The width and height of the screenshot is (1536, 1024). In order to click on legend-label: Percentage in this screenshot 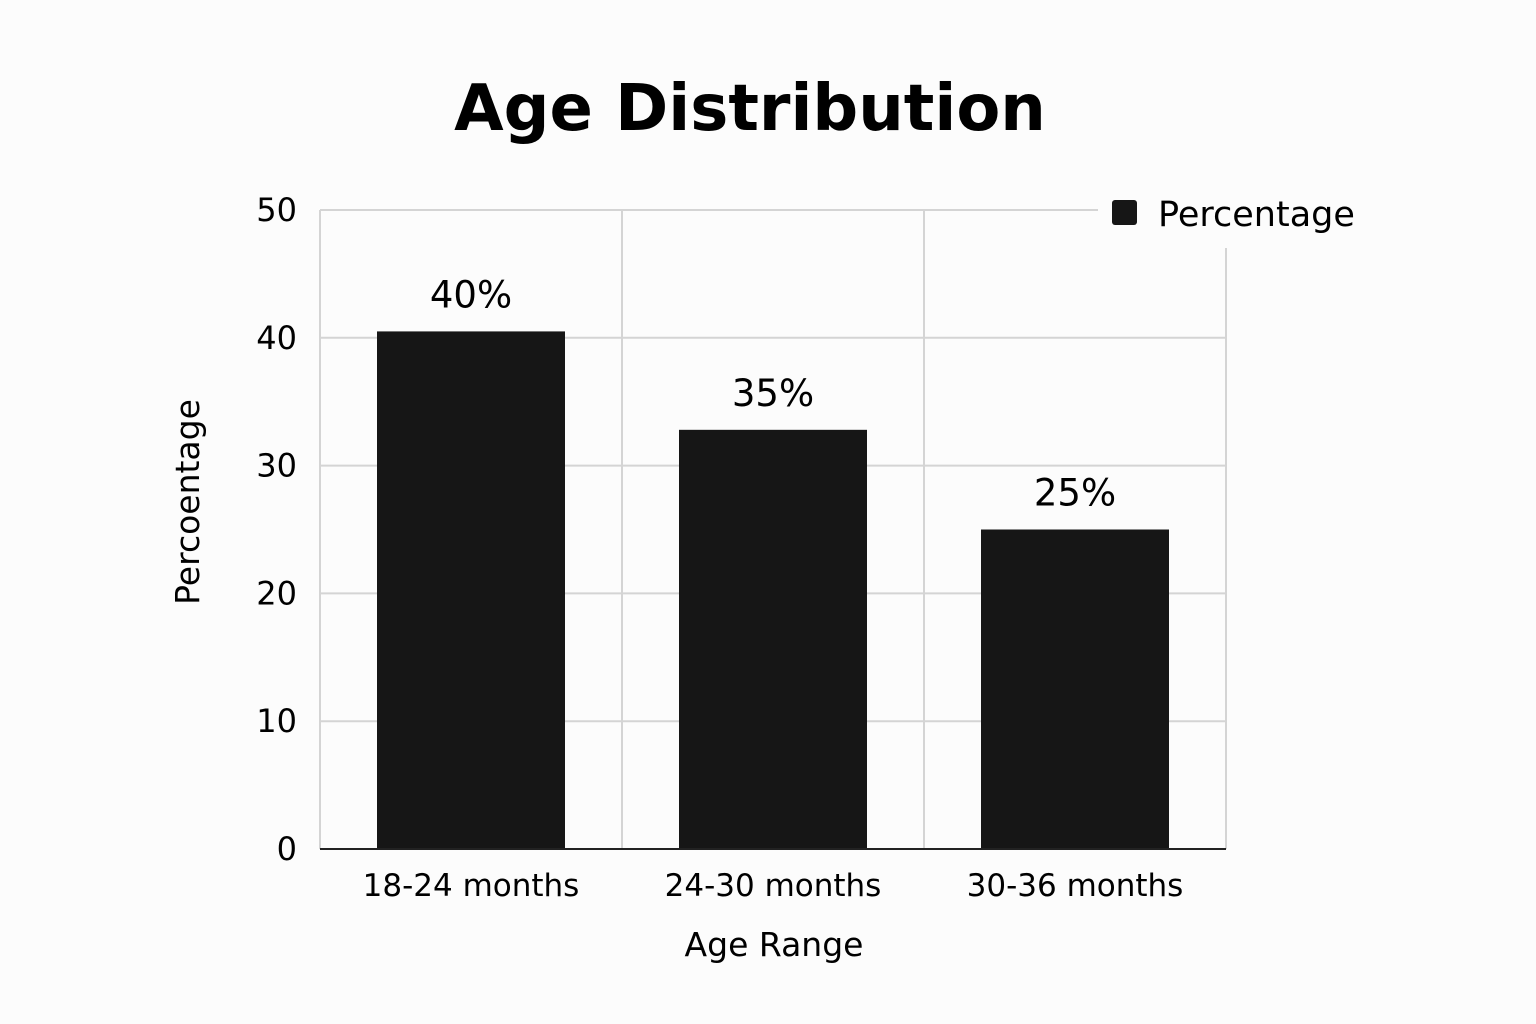, I will do `click(1256, 215)`.